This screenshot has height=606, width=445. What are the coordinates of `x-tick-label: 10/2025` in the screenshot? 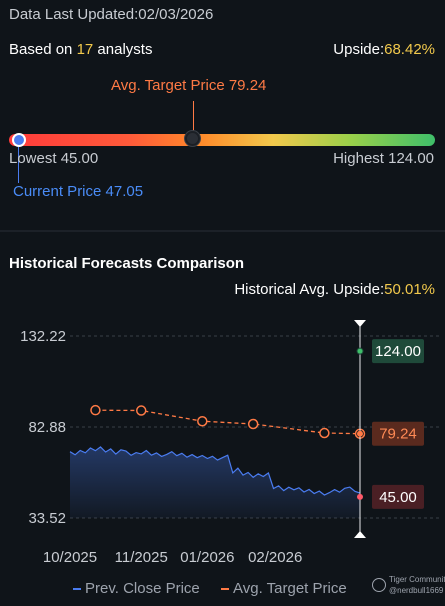 It's located at (70, 557).